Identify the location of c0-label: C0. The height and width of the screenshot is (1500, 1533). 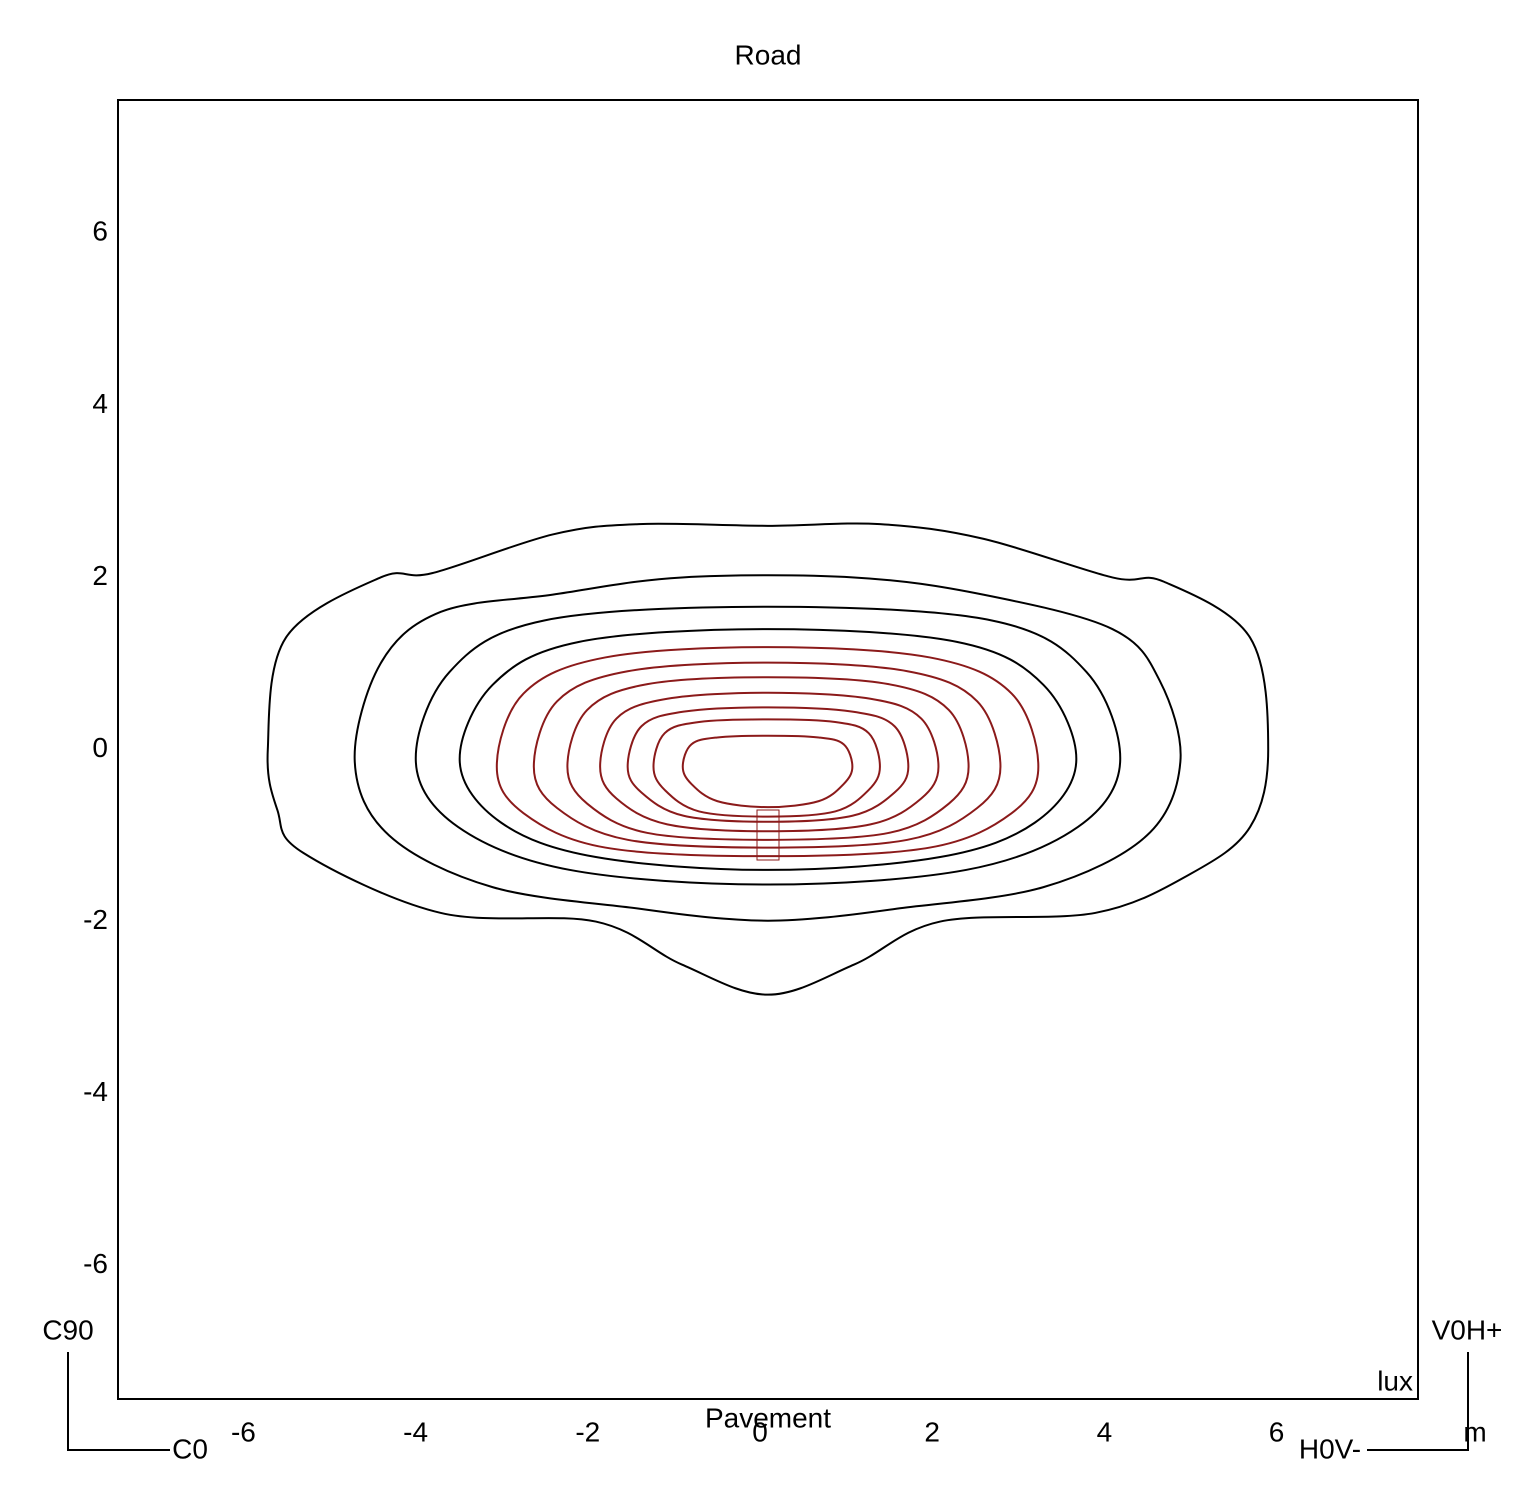
(190, 1448).